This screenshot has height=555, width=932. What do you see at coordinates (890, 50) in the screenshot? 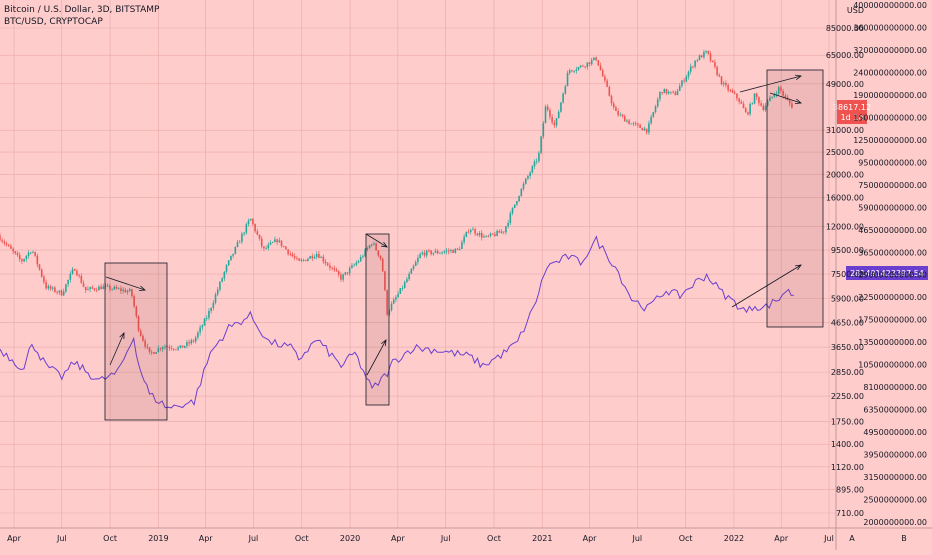
I see `cap-tick-label: 320000000000.00` at bounding box center [890, 50].